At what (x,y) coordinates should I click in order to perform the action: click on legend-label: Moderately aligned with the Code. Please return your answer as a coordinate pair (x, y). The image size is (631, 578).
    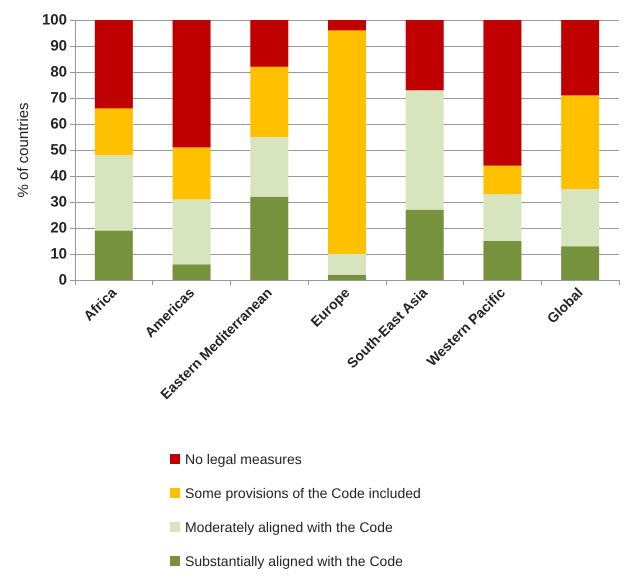
    Looking at the image, I should click on (289, 527).